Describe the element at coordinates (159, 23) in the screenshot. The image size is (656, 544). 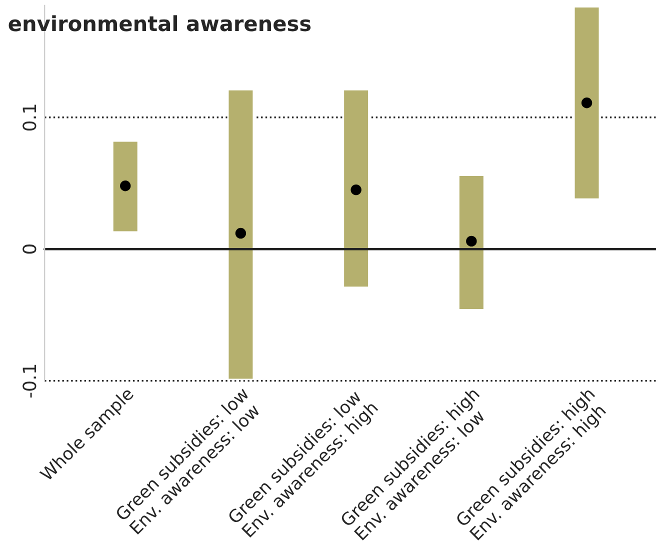
I see `chart-title: environmental awareness` at that location.